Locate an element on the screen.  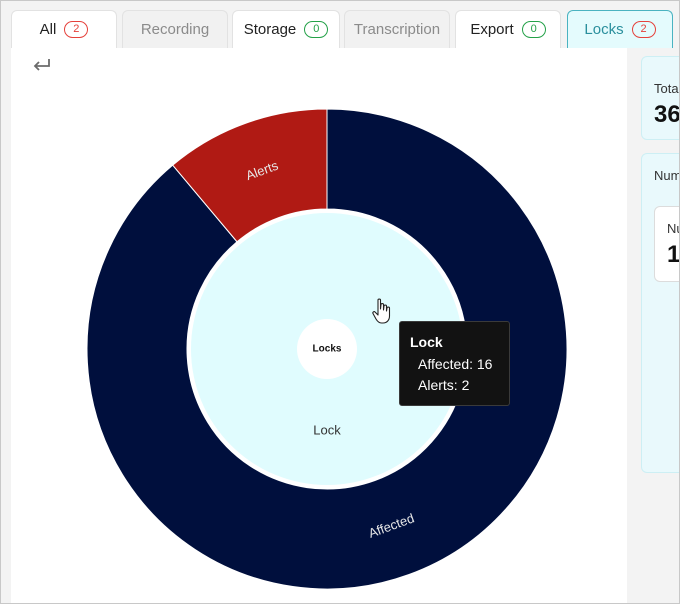
chart-tooltip: Lock Affected: 16 Alerts: 2 is located at coordinates (454, 363).